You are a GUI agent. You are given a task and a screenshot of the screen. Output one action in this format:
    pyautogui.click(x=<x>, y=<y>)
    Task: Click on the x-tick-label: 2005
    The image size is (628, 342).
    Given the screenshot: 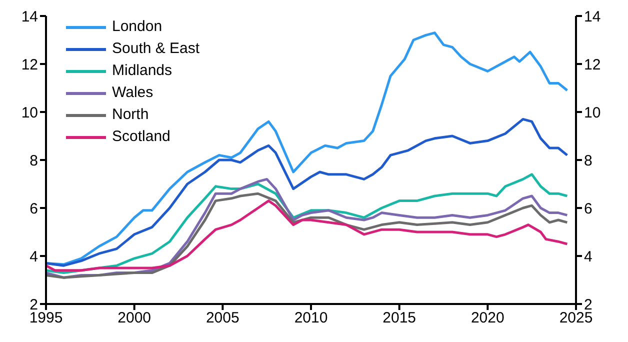 What is the action you would take?
    pyautogui.click(x=223, y=318)
    